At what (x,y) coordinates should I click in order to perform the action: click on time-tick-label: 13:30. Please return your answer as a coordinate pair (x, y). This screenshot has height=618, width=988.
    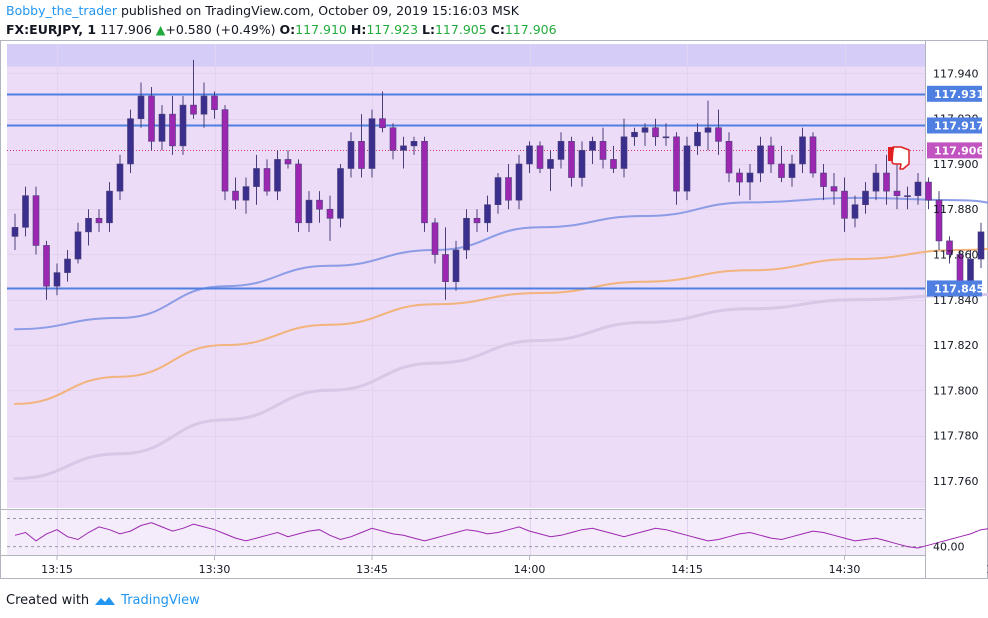
    Looking at the image, I should click on (215, 569).